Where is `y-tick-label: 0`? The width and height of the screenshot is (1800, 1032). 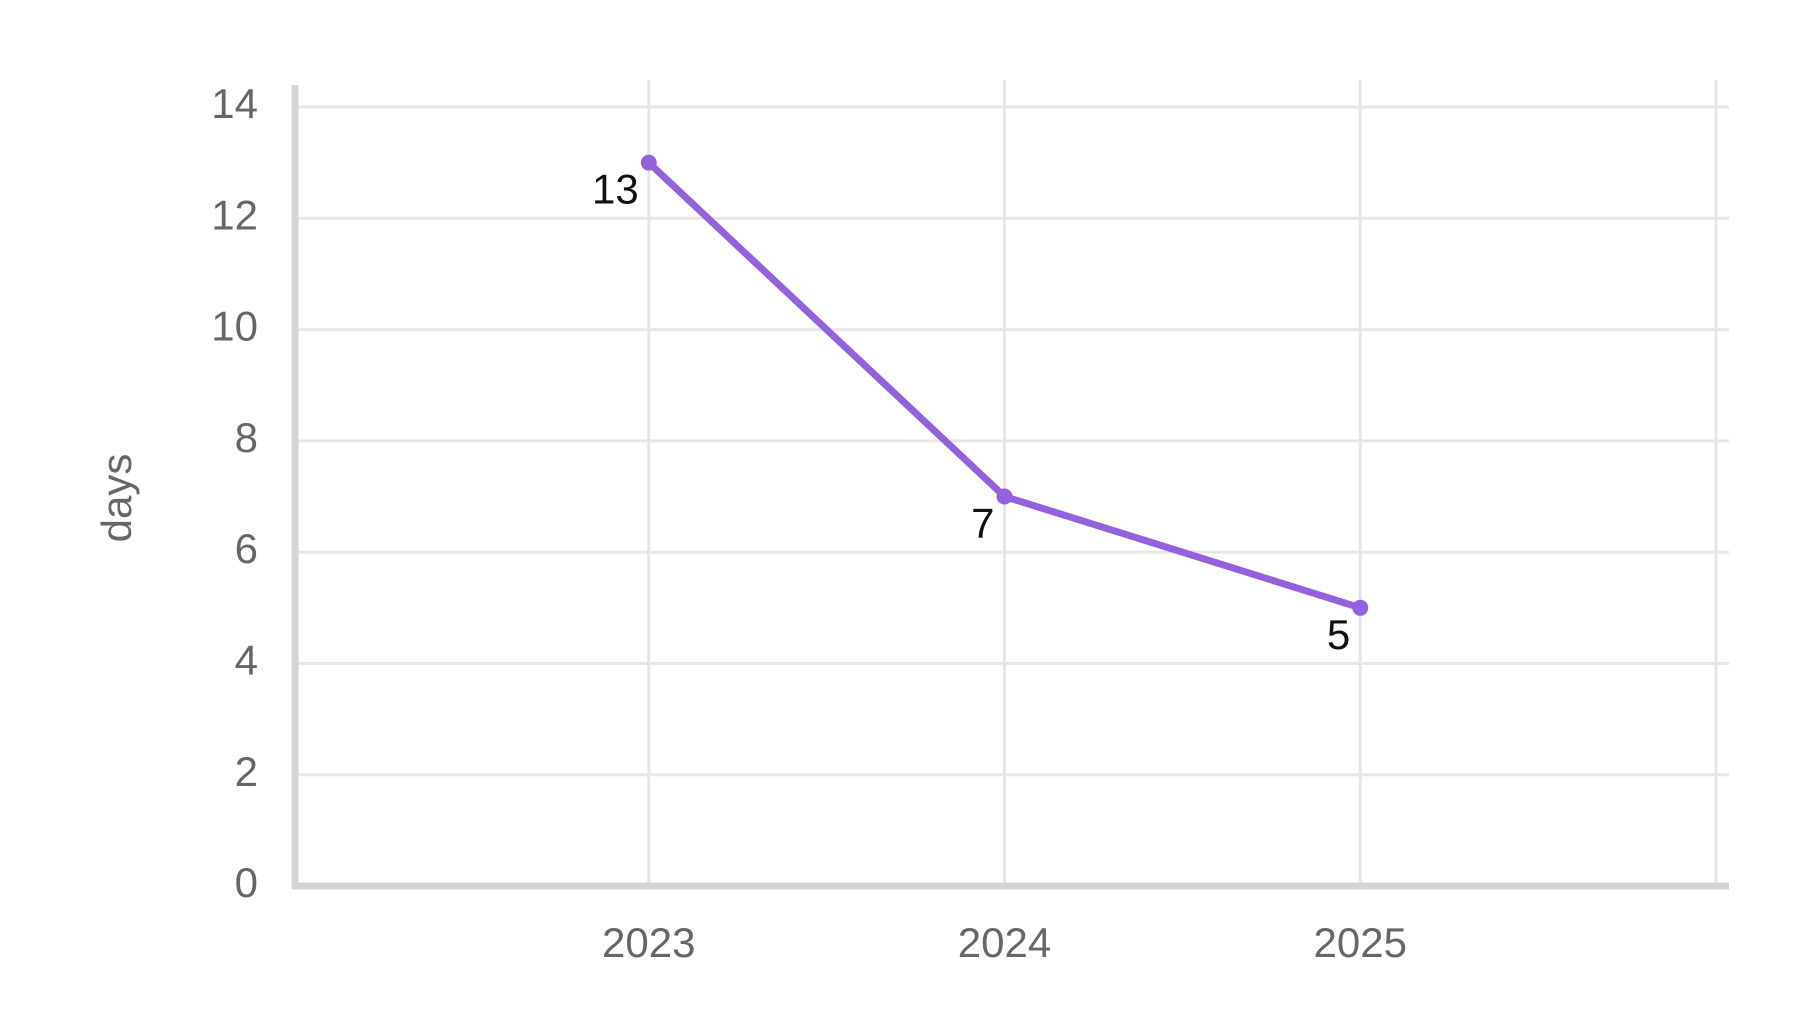
y-tick-label: 0 is located at coordinates (246, 882).